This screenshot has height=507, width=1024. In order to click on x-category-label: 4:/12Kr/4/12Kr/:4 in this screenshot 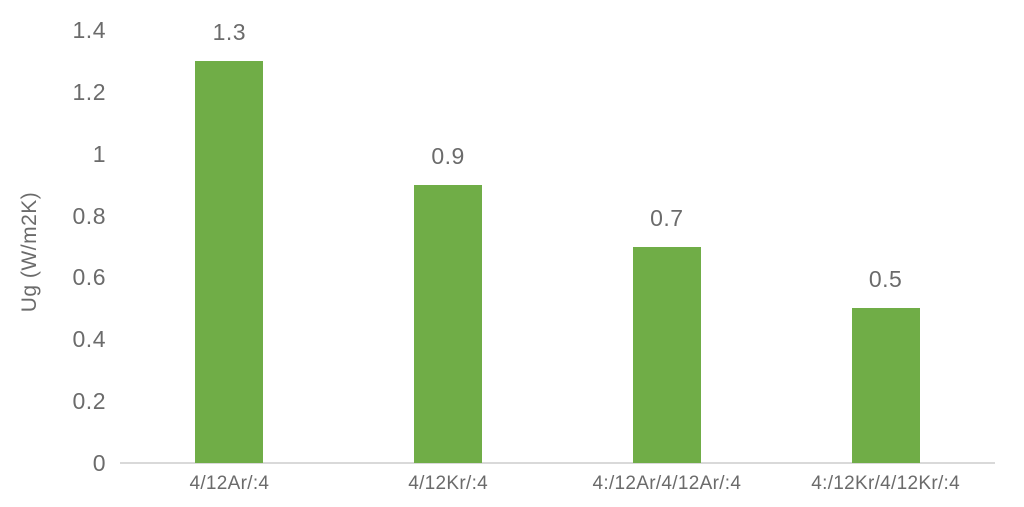, I will do `click(885, 483)`.